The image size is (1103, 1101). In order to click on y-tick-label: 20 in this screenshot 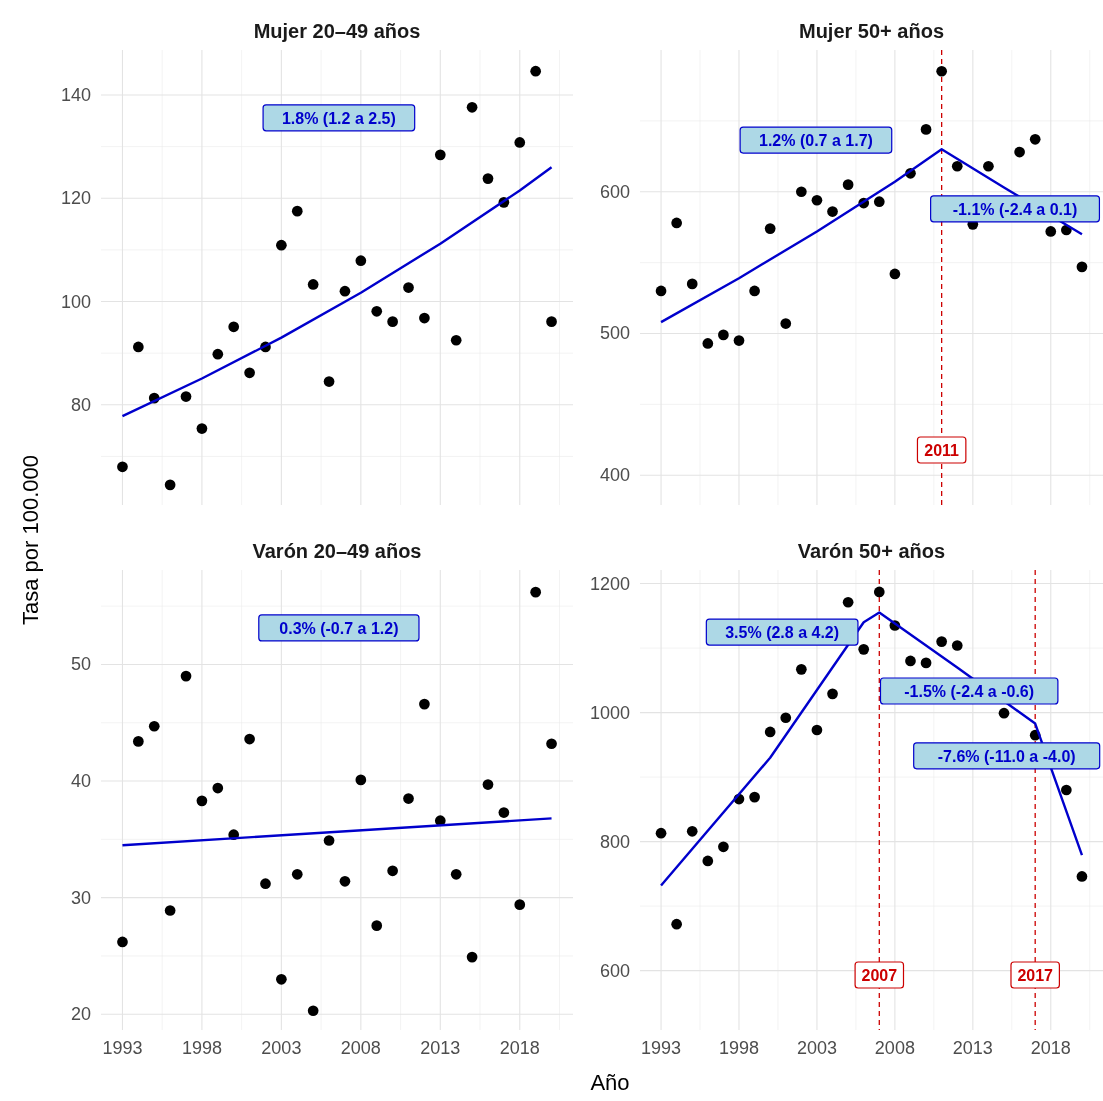, I will do `click(80, 1014)`.